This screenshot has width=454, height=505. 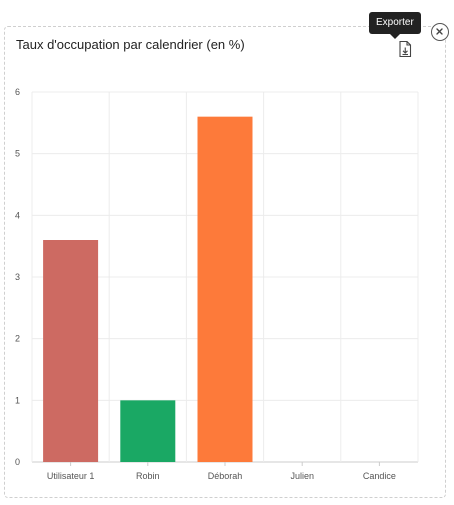 I want to click on export-button, so click(x=405, y=49).